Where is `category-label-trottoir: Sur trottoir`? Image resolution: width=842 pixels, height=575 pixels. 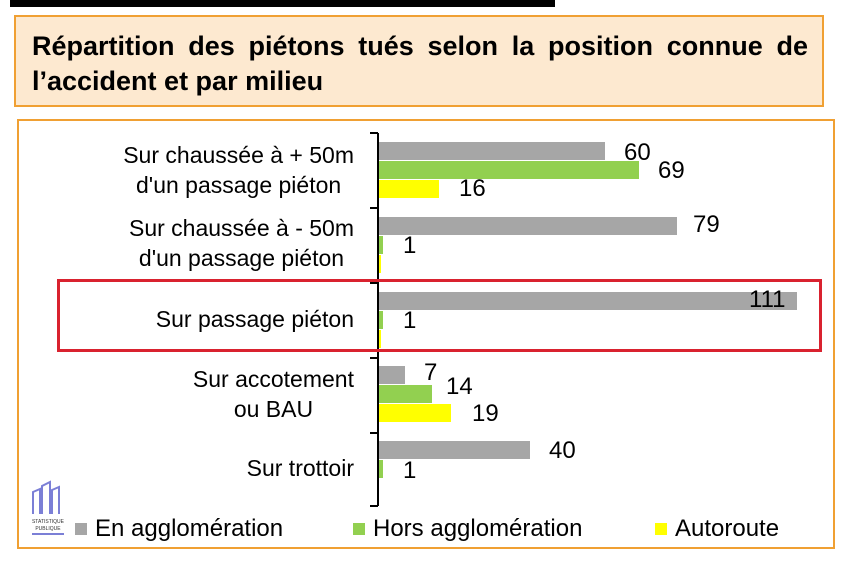
category-label-trottoir: Sur trottoir is located at coordinates (300, 468).